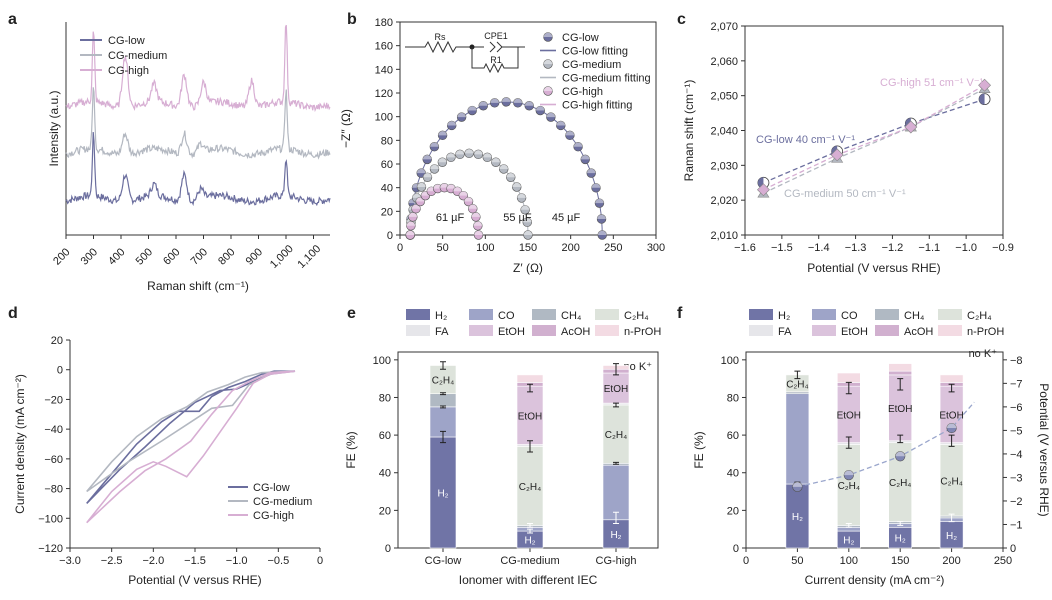 This screenshot has width=1052, height=600. Describe the element at coordinates (745, 248) in the screenshot. I see `x-tick-label-c: −1.6` at that location.